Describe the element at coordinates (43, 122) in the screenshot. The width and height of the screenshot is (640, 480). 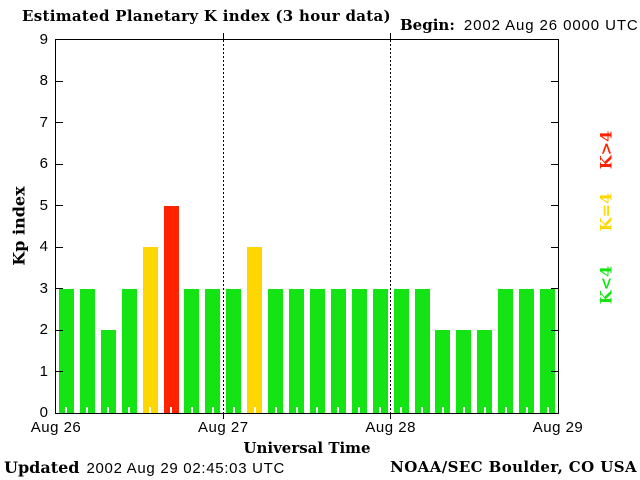
I see `y-tick-label: 7` at that location.